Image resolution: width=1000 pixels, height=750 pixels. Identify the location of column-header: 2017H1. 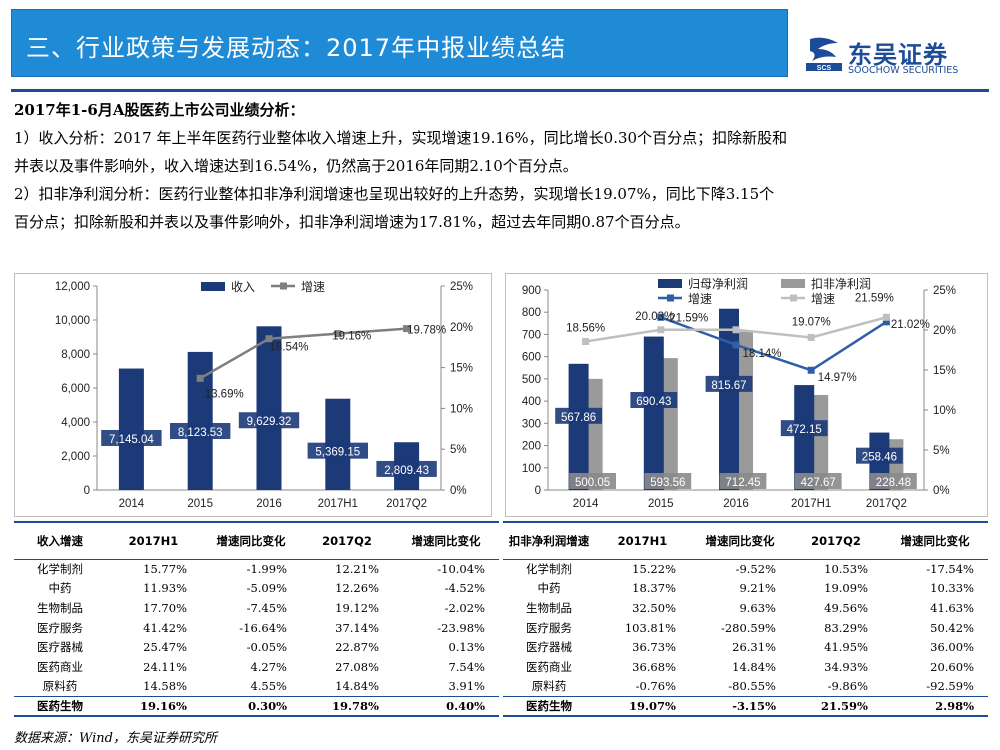
(642, 540).